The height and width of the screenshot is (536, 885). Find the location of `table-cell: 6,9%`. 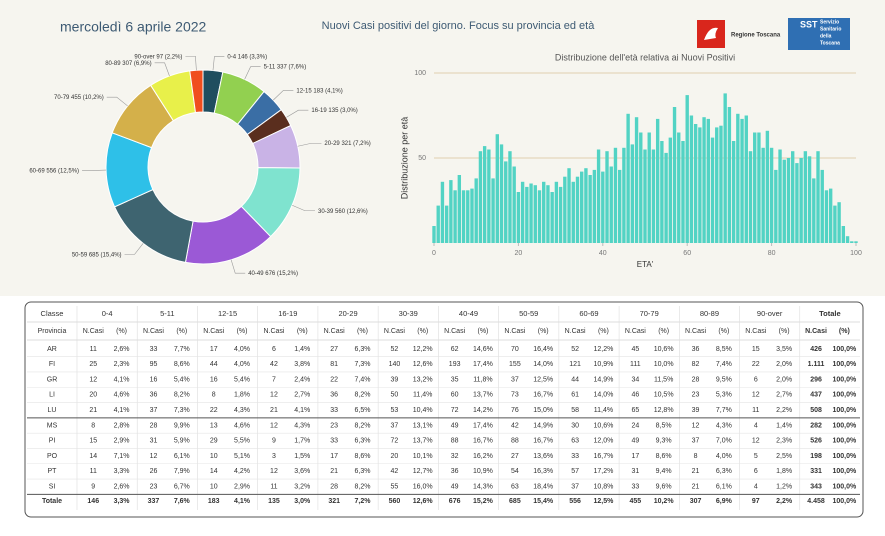

table-cell: 6,9% is located at coordinates (724, 501).